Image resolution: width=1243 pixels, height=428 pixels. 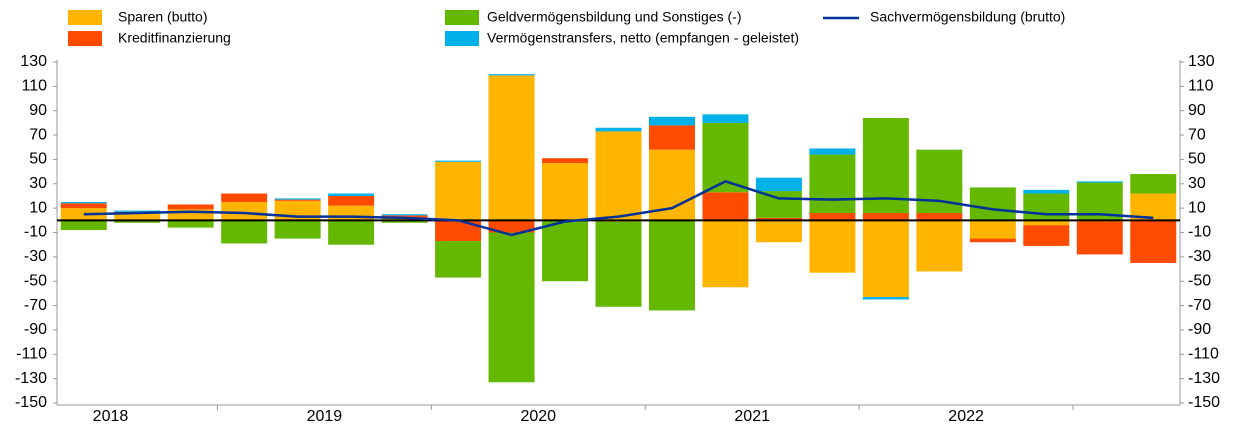 I want to click on y-tick-label: 50, so click(x=38, y=159).